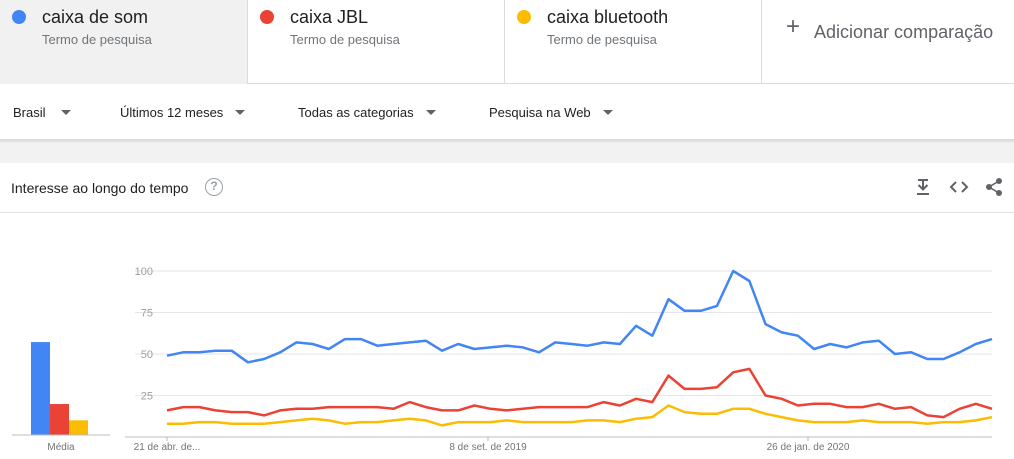 The image size is (1014, 459). What do you see at coordinates (329, 17) in the screenshot?
I see `term-name: caixa JBL` at bounding box center [329, 17].